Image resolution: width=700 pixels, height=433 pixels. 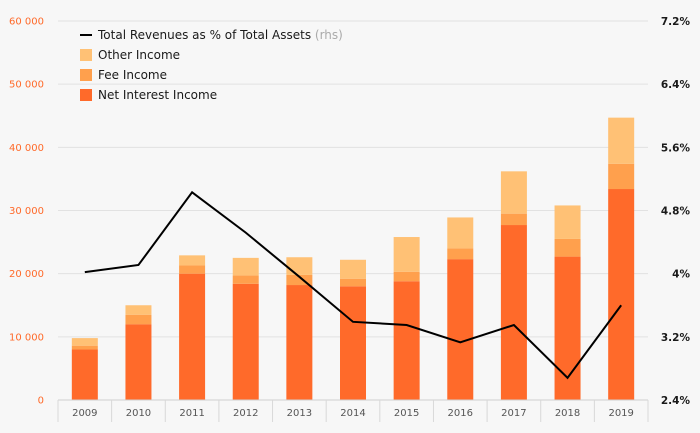 What do you see at coordinates (513, 413) in the screenshot?
I see `x-tick-label: 2017` at bounding box center [513, 413].